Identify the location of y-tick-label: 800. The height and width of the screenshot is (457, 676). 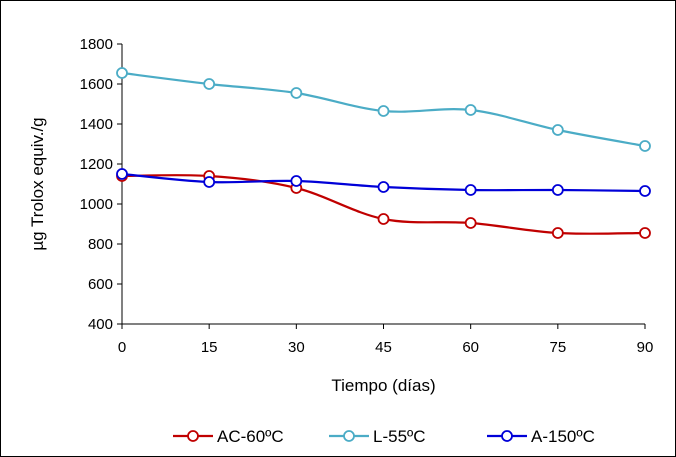
(100, 244).